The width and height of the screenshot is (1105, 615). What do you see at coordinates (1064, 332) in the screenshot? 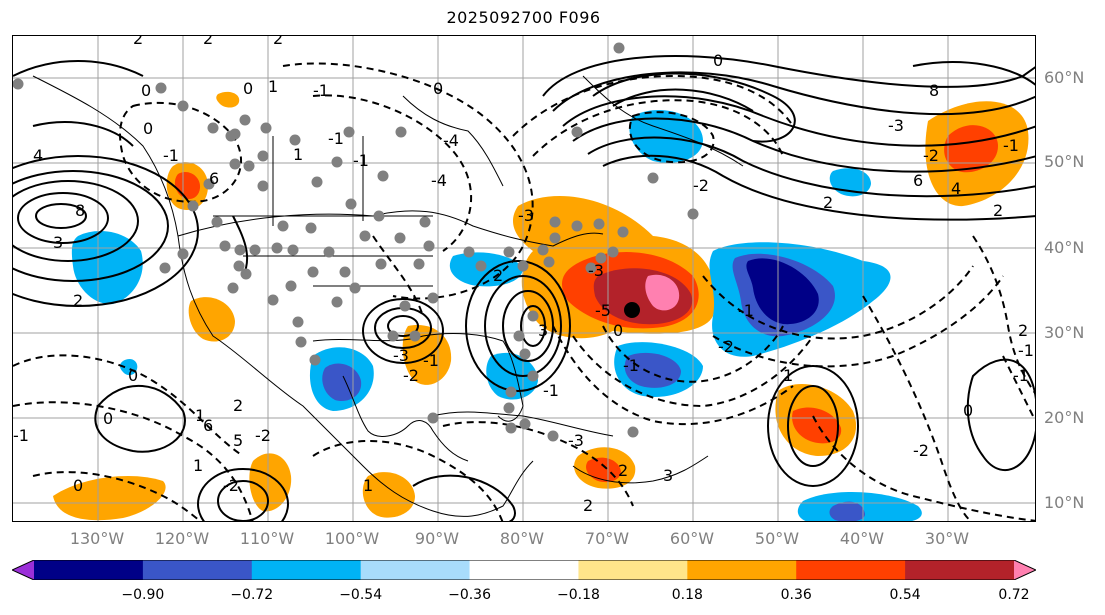
I see `lat-label-30n: 30°N` at bounding box center [1064, 332].